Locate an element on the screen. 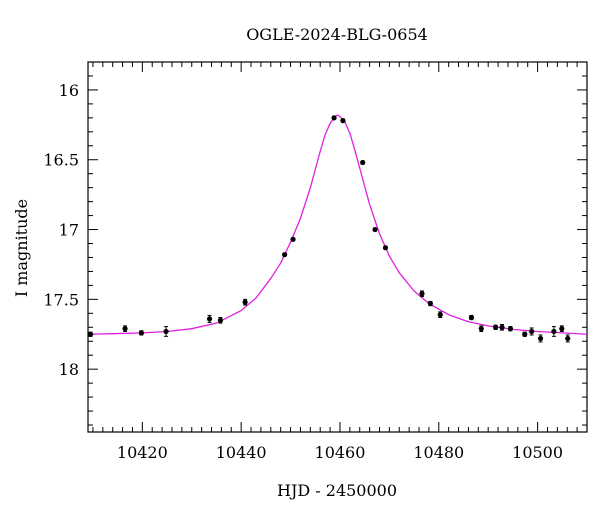  x-tick-label: 10420 is located at coordinates (142, 452).